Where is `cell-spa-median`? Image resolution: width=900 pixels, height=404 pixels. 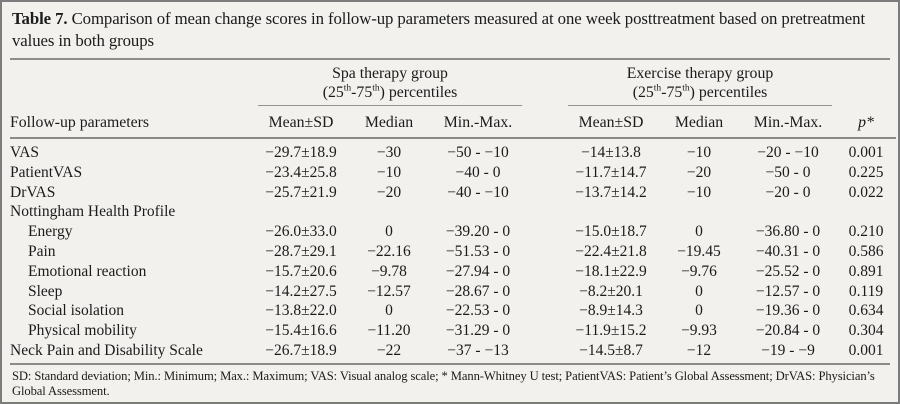 cell-spa-median is located at coordinates (389, 212).